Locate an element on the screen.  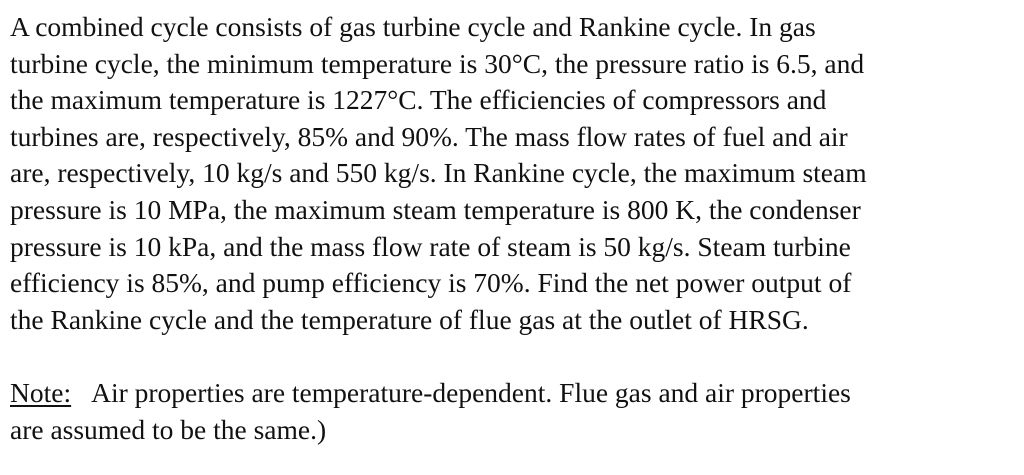
note-line: are assumed to be the same.) is located at coordinates (168, 429).